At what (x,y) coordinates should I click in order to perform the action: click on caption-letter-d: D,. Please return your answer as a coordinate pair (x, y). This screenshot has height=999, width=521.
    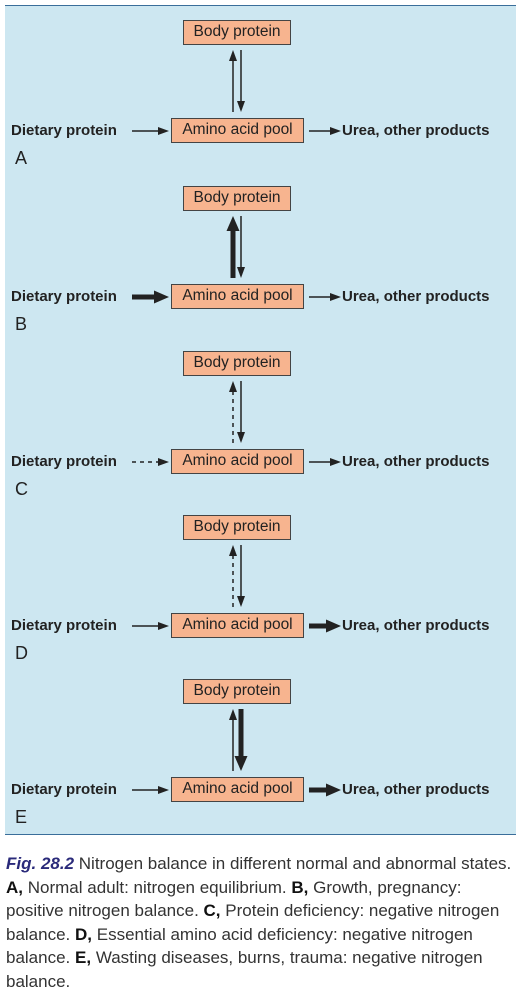
    Looking at the image, I should click on (83, 934).